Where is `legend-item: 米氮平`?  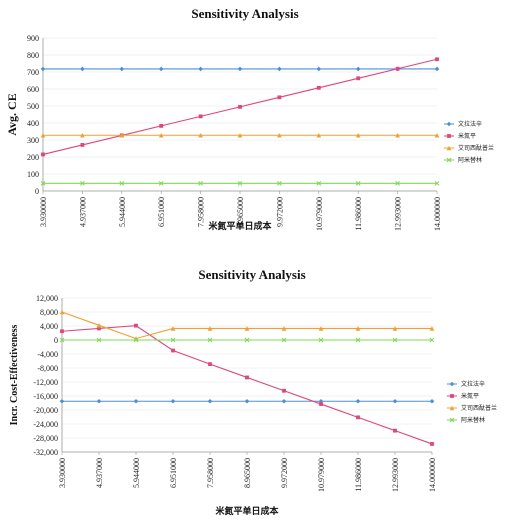 legend-item: 米氮平 is located at coordinates (460, 136).